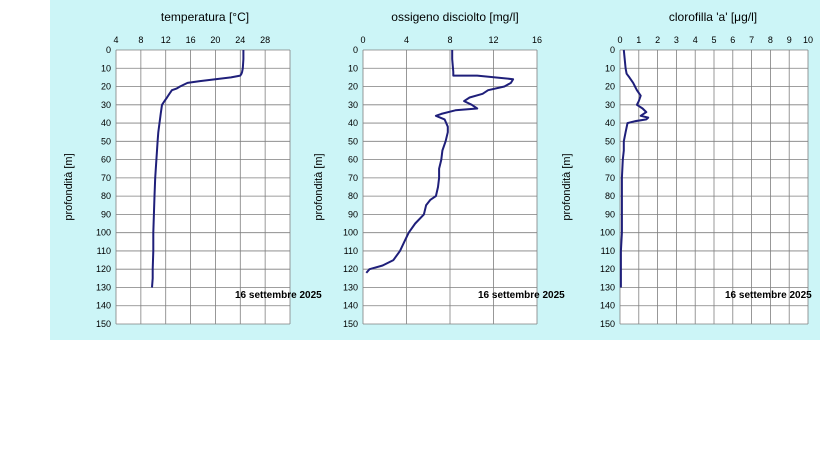 The height and width of the screenshot is (453, 820). Describe the element at coordinates (205, 17) in the screenshot. I see `chart-title: temperatura [°C]` at that location.